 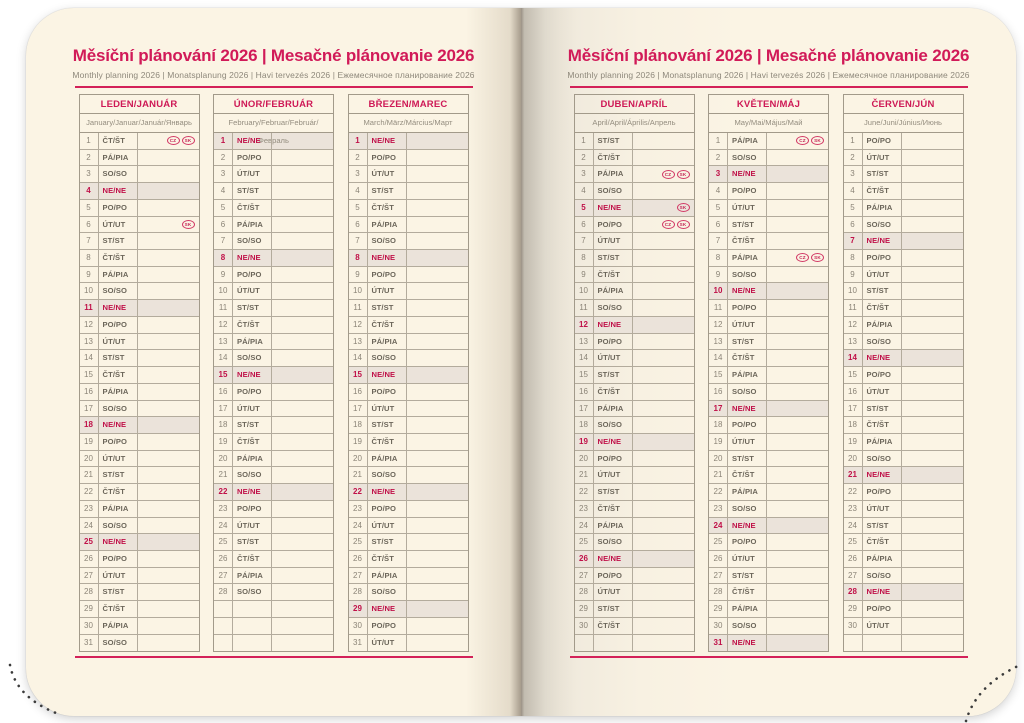 I want to click on day-row: 8 ST/ST, so click(x=634, y=258).